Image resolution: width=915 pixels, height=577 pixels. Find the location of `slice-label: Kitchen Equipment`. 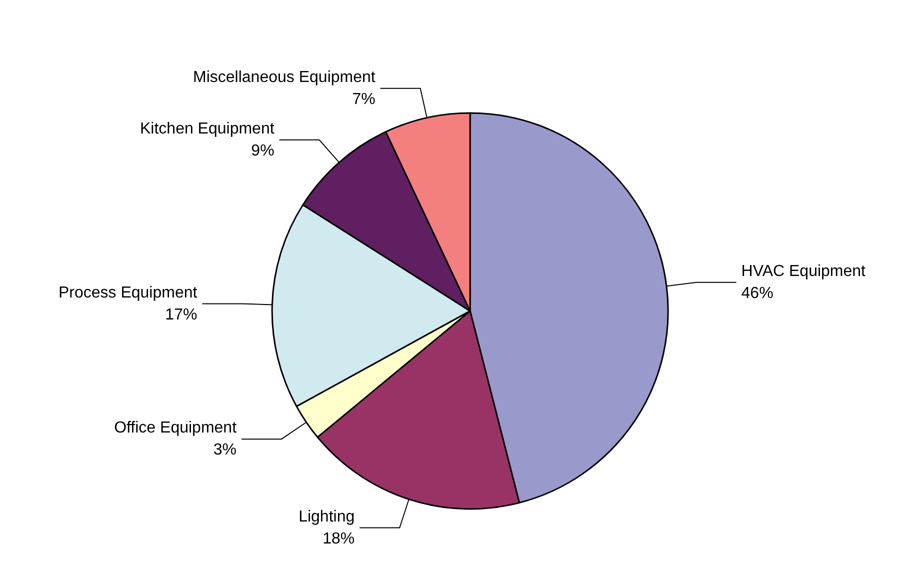

slice-label: Kitchen Equipment is located at coordinates (207, 129).